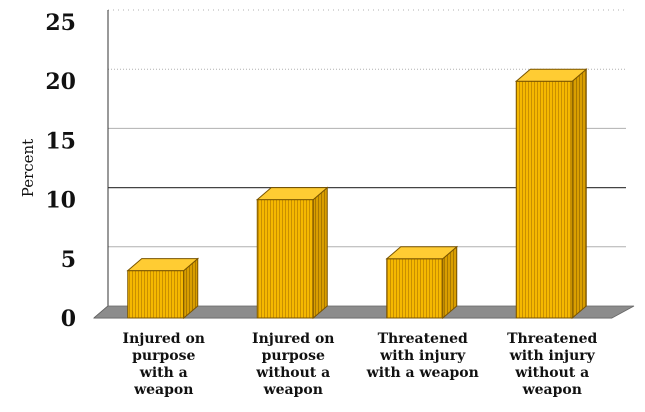 This screenshot has width=645, height=412. What do you see at coordinates (68, 319) in the screenshot?
I see `y-tick-label: 0` at bounding box center [68, 319].